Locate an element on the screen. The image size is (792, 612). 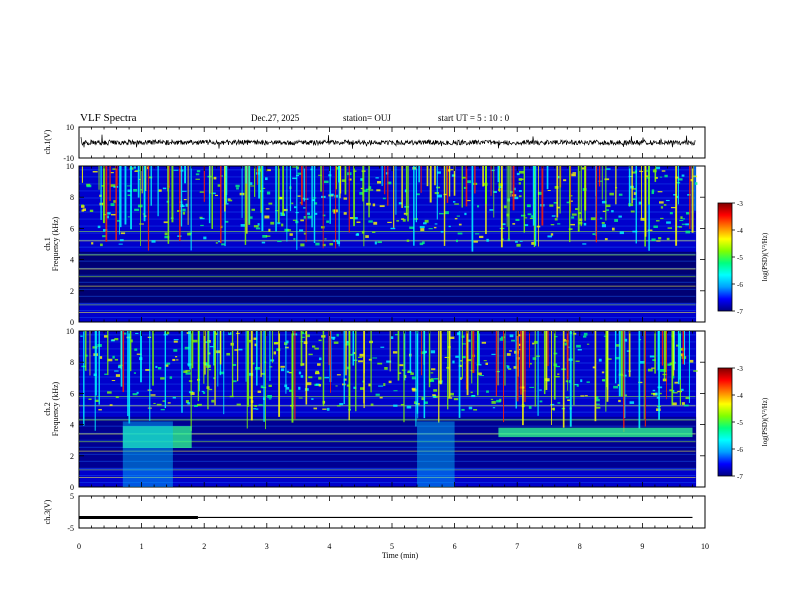
ch1-spec-y-tick-label: 2 is located at coordinates (72, 291).